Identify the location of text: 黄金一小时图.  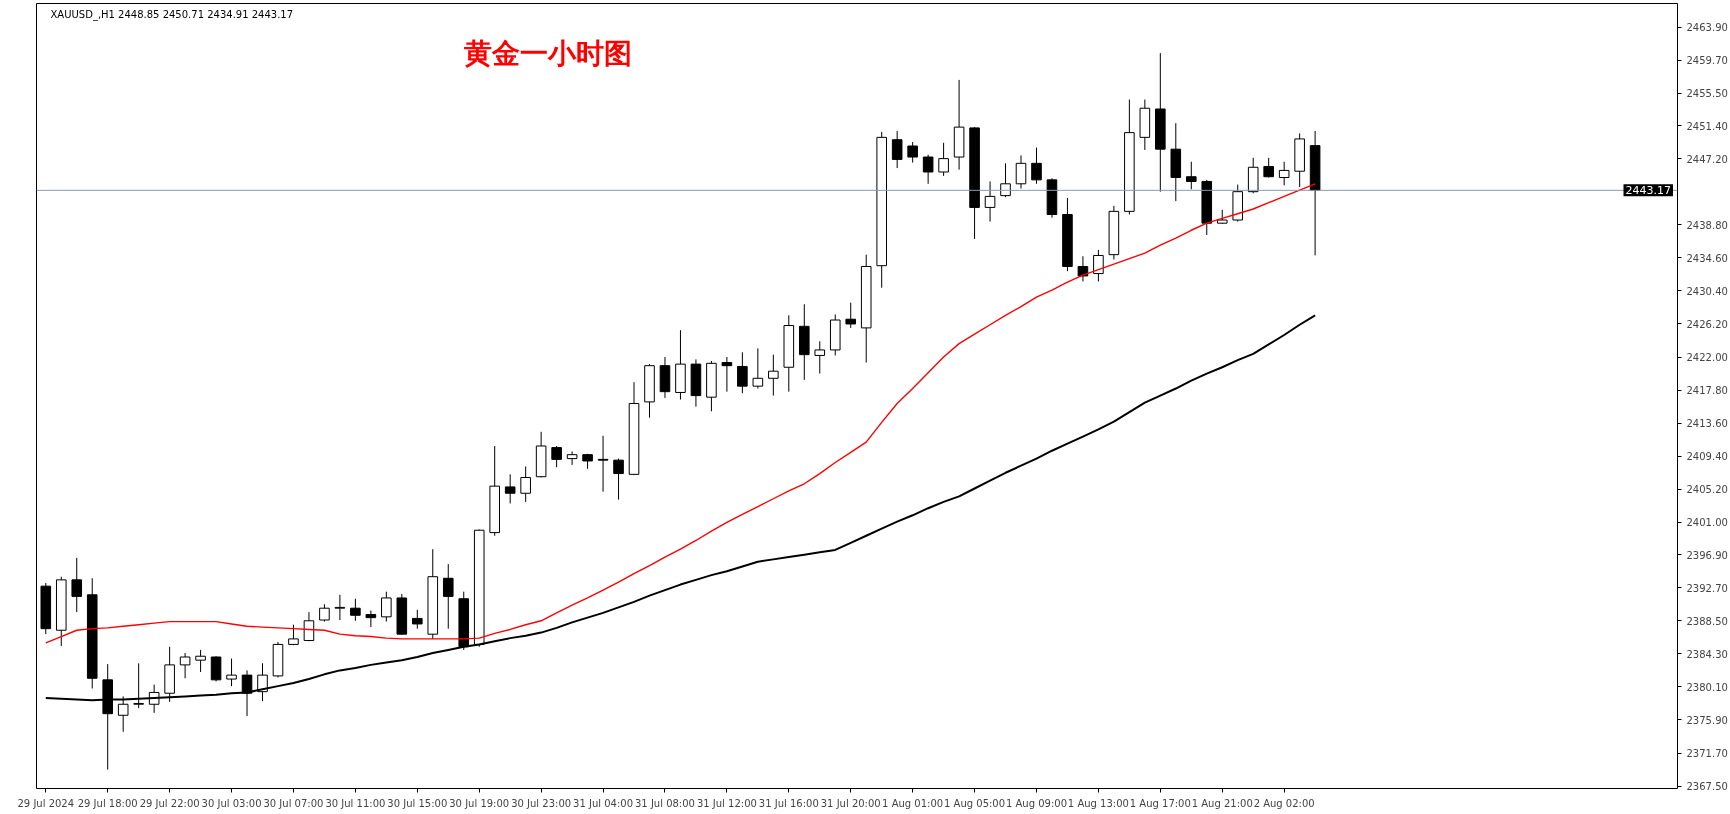
(547, 53).